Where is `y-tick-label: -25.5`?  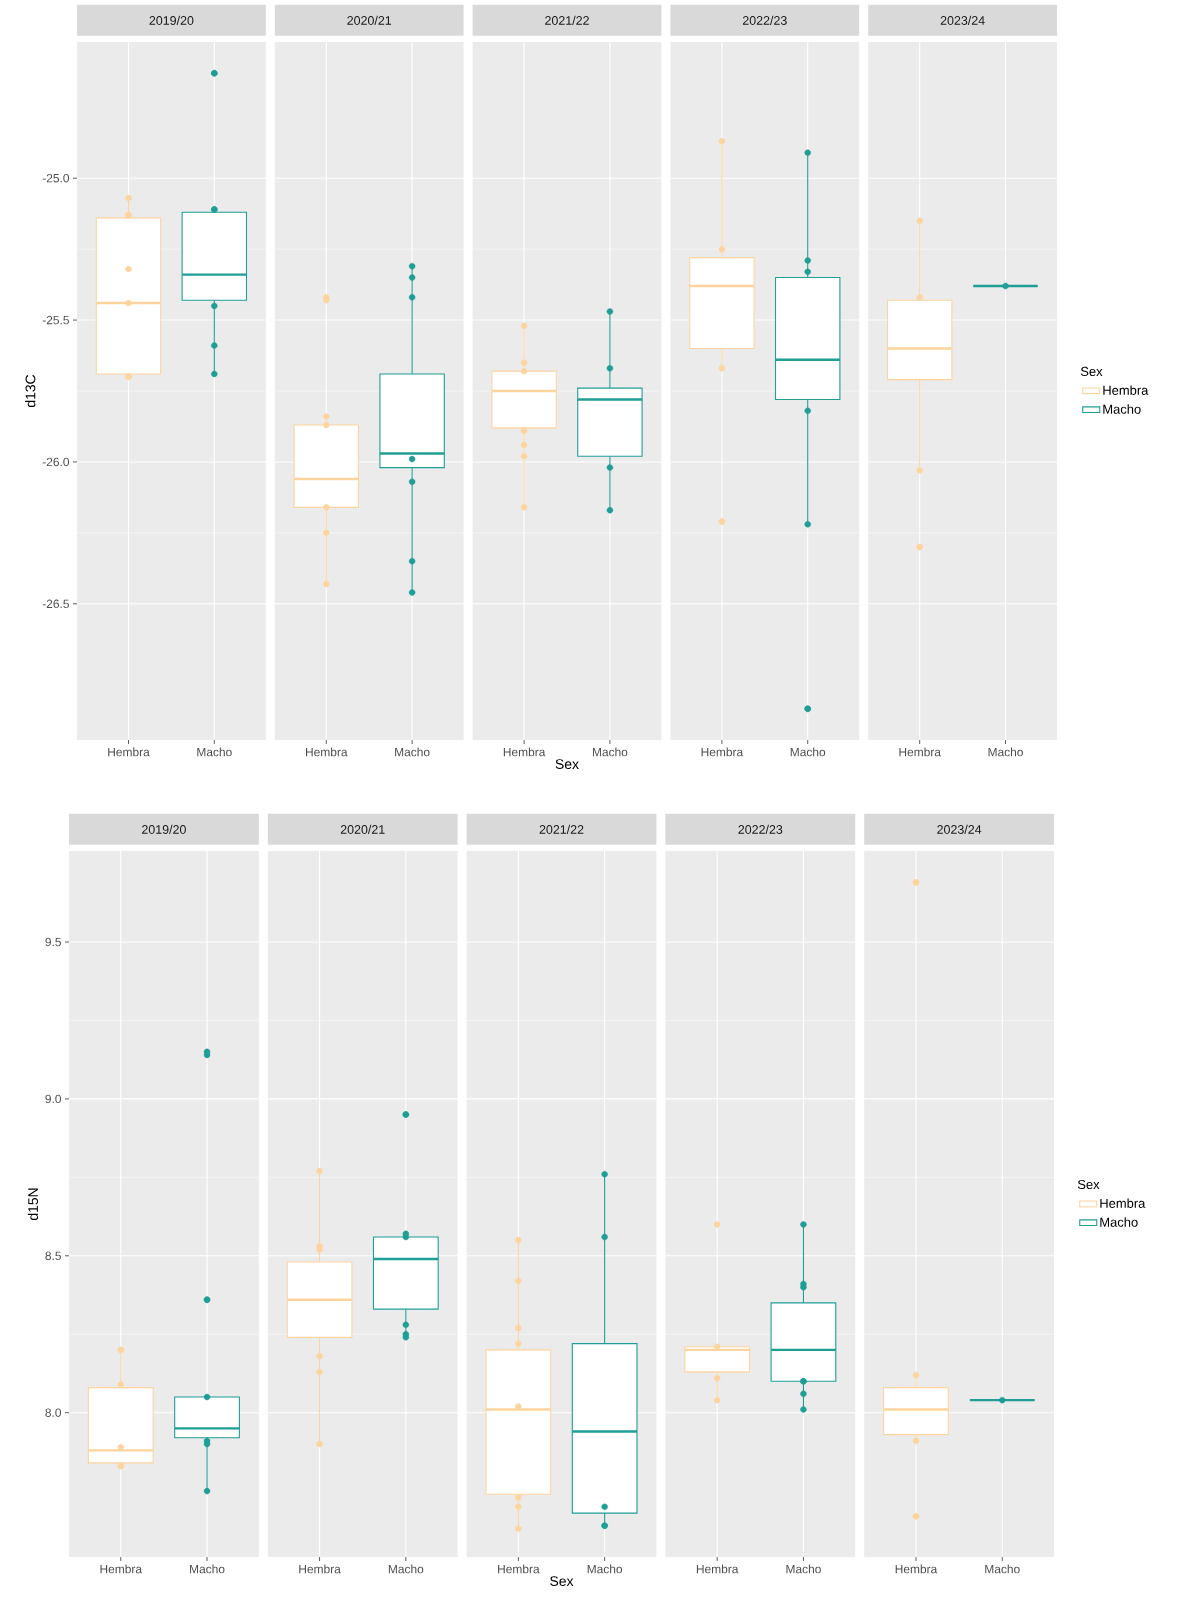 y-tick-label: -25.5 is located at coordinates (55, 320).